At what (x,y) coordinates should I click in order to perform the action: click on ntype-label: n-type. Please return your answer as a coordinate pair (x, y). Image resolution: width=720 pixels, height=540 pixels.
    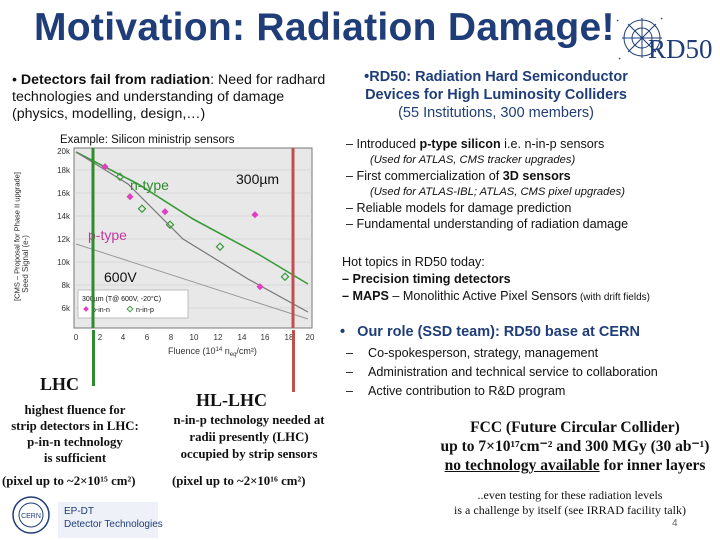
    Looking at the image, I should click on (149, 185).